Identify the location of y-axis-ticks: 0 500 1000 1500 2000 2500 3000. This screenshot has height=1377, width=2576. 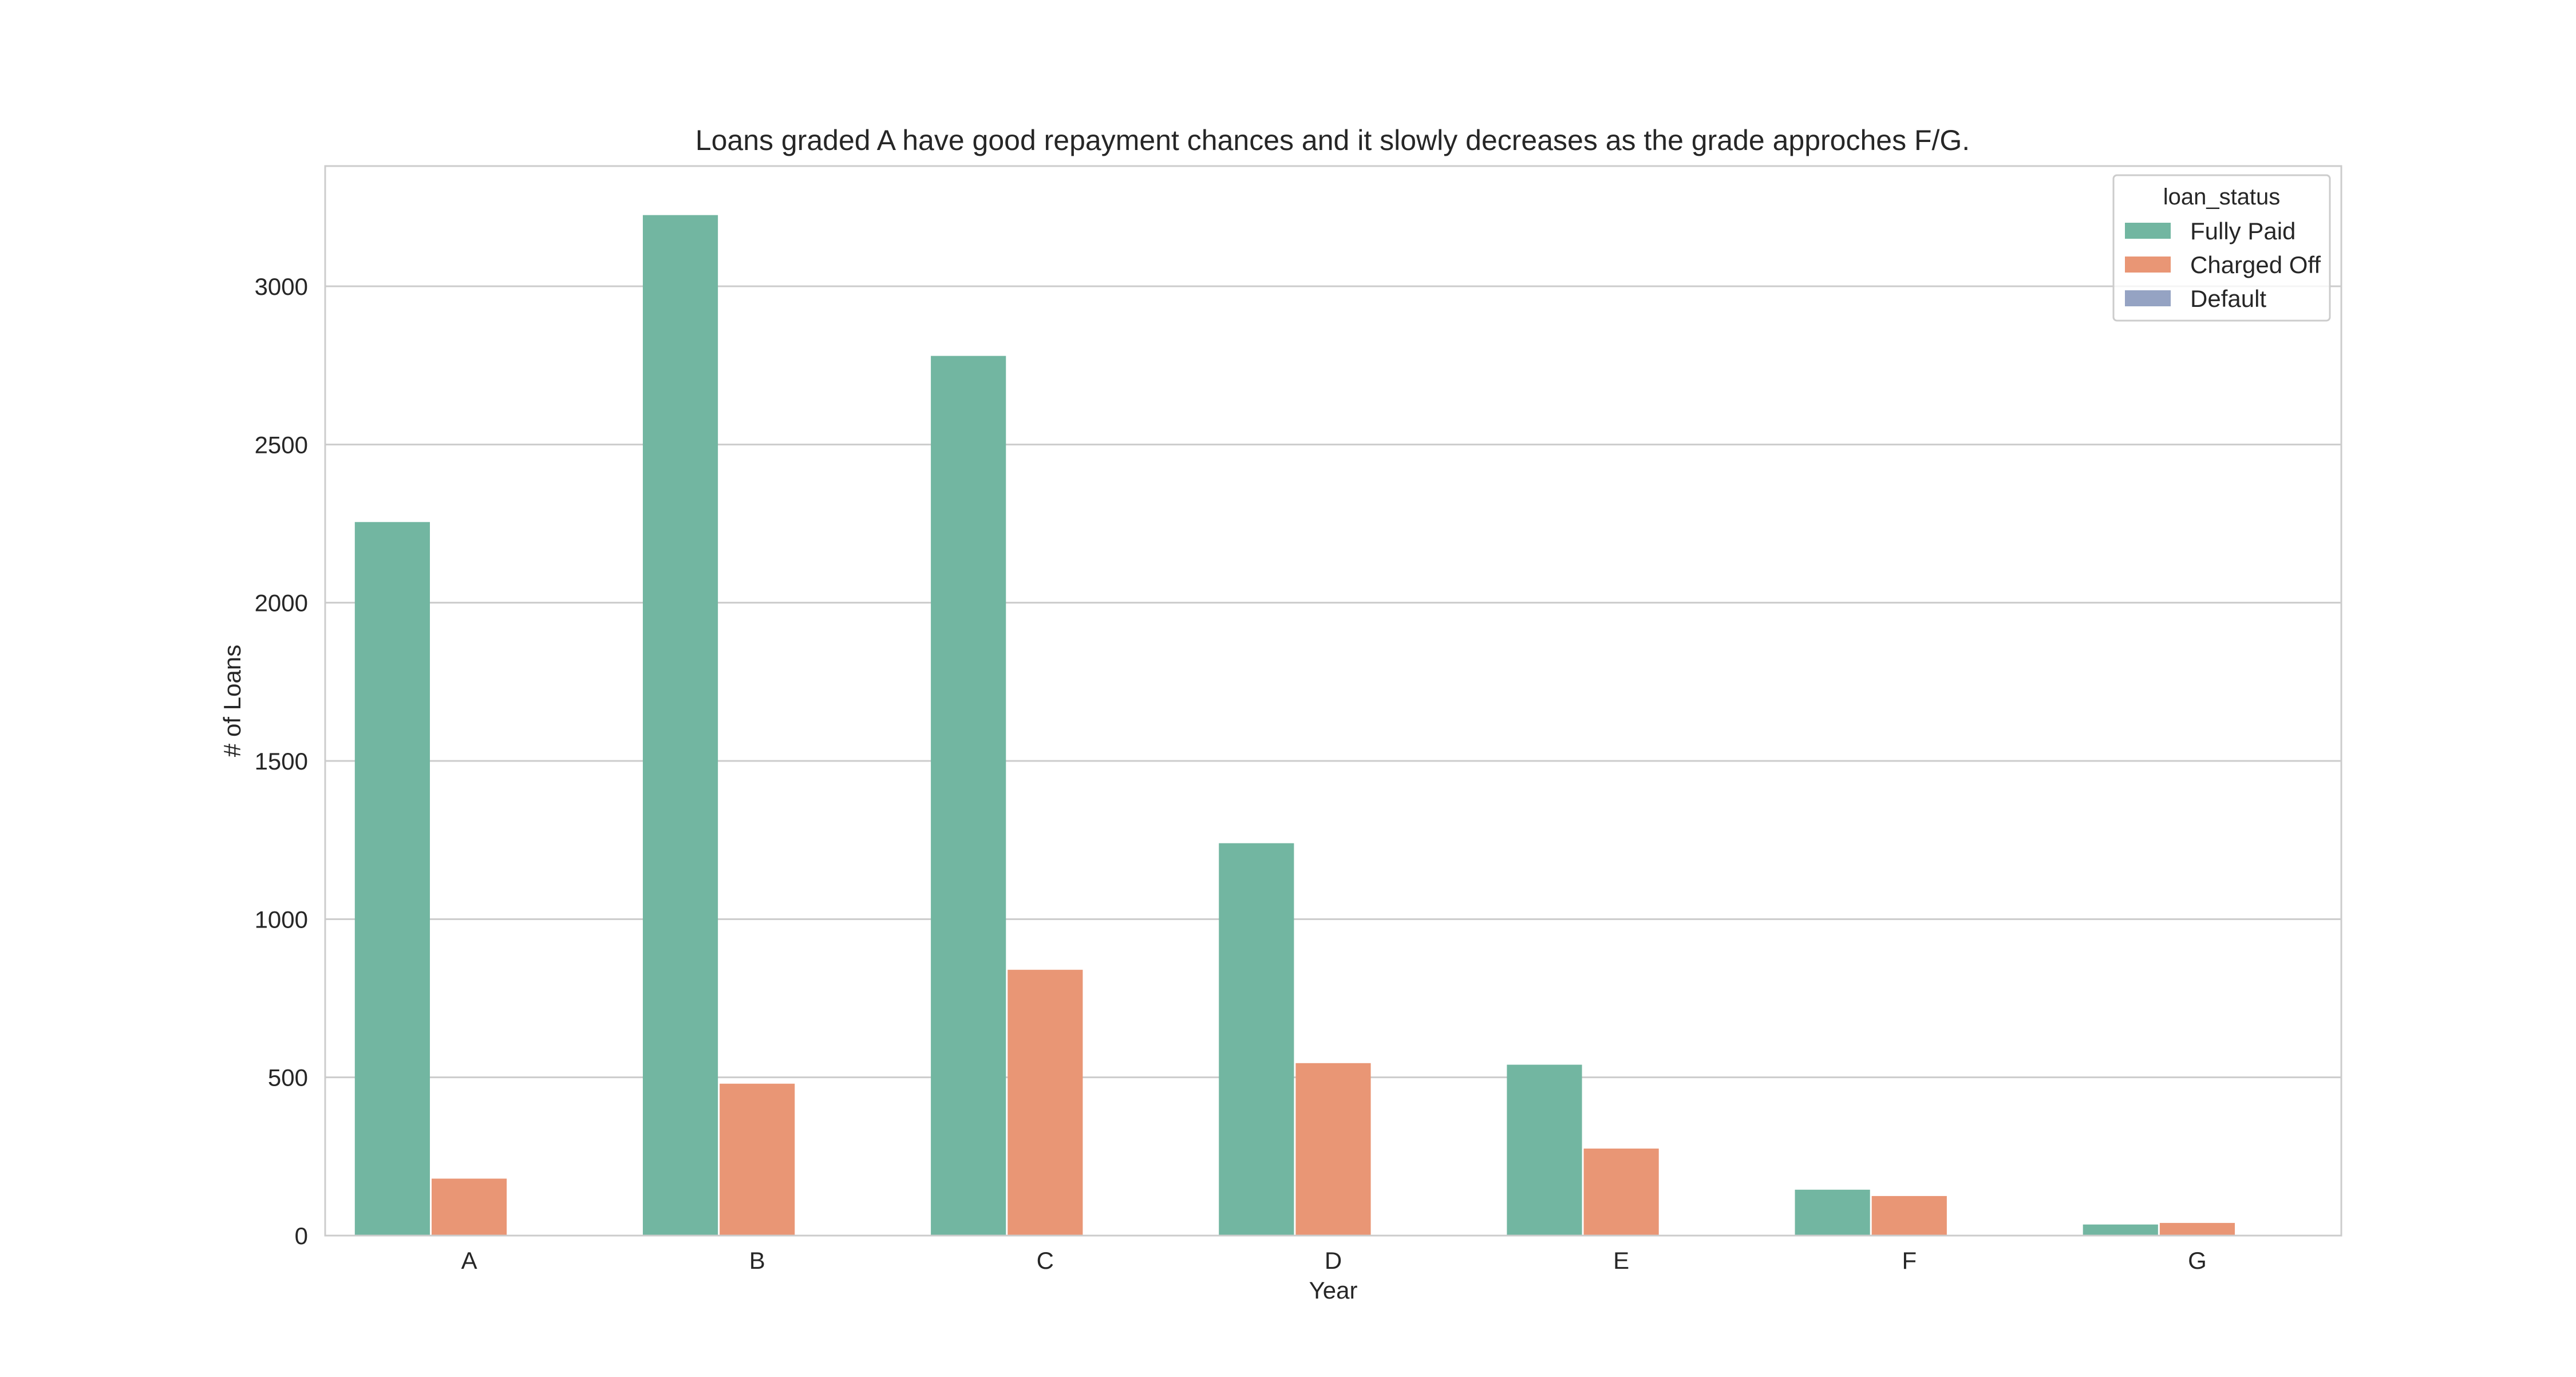
(281, 761).